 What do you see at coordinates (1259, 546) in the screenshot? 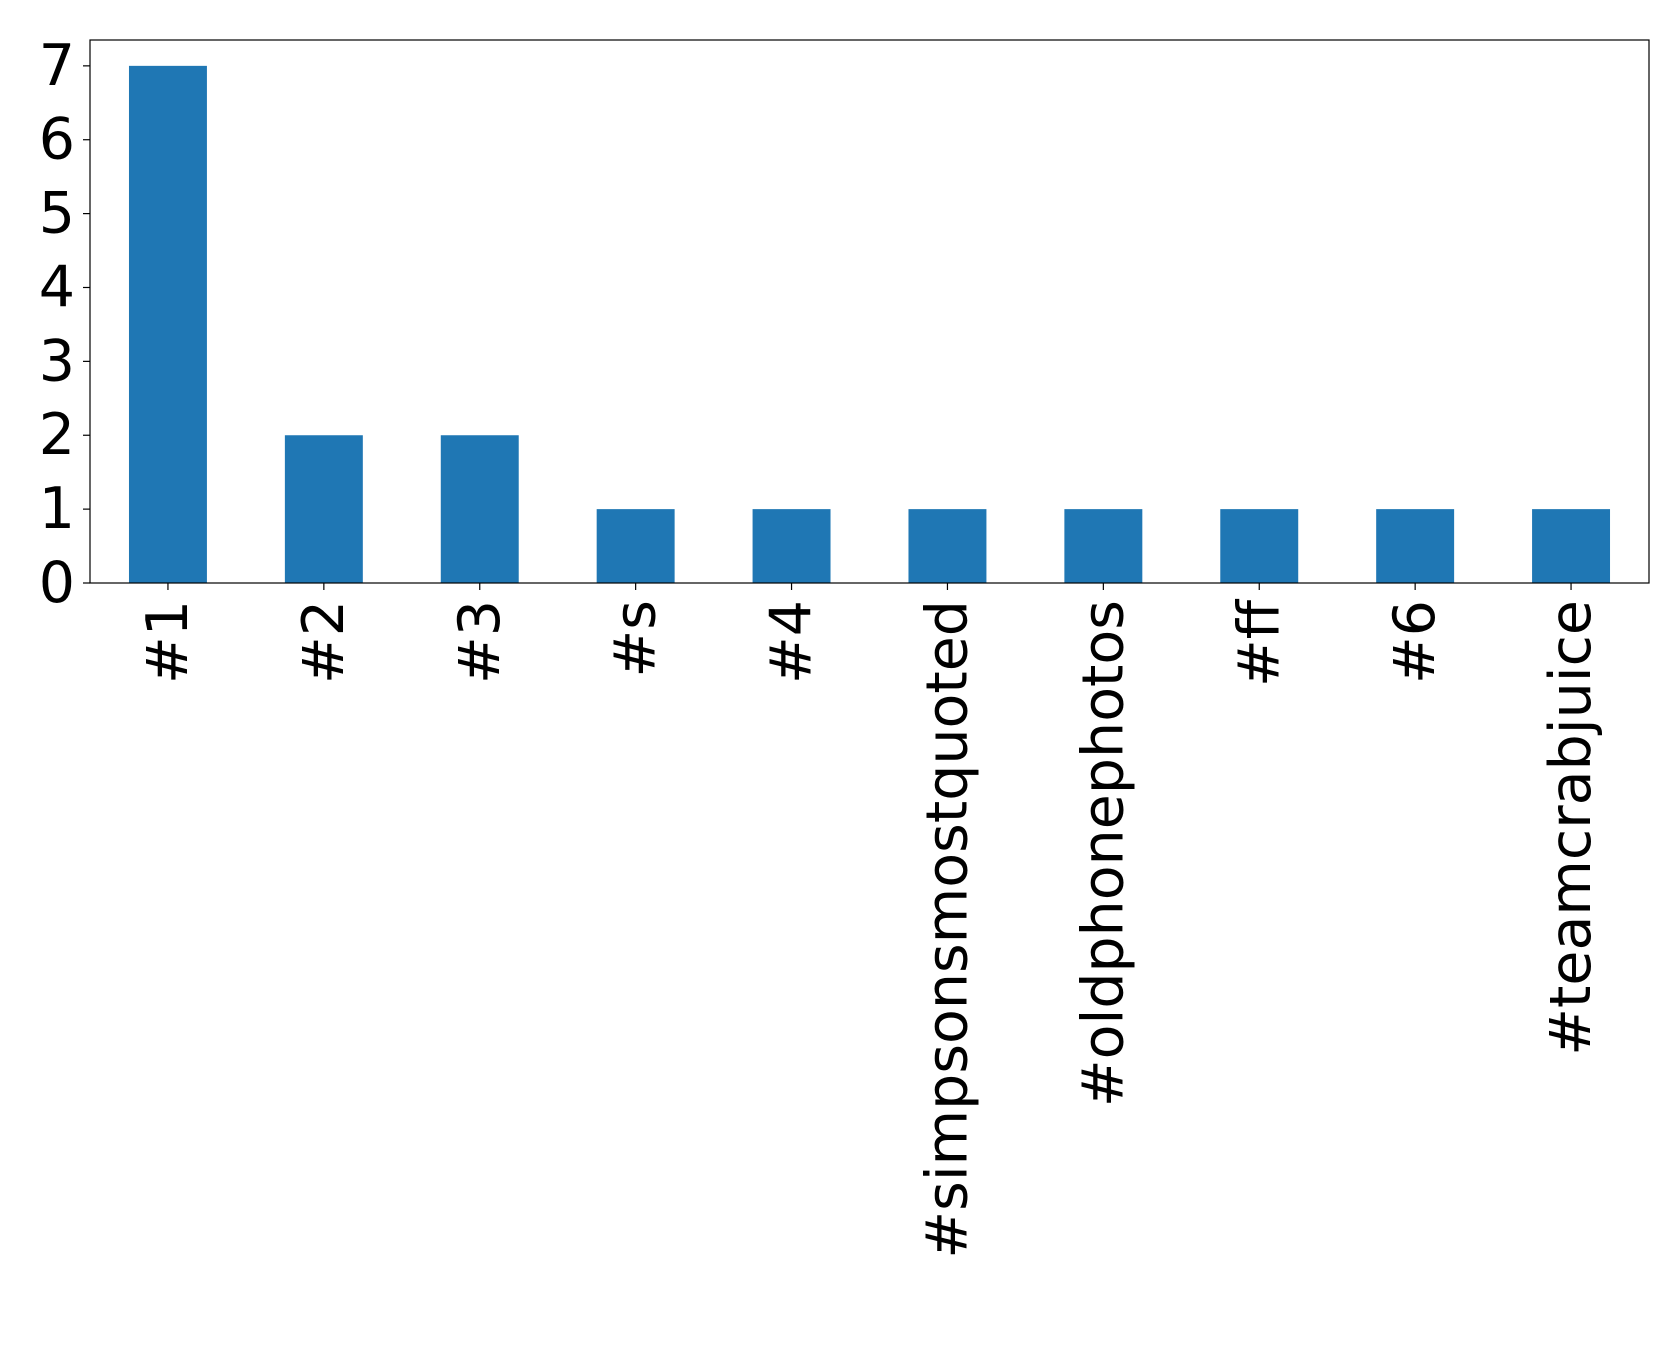
I see `bar-#ff` at bounding box center [1259, 546].